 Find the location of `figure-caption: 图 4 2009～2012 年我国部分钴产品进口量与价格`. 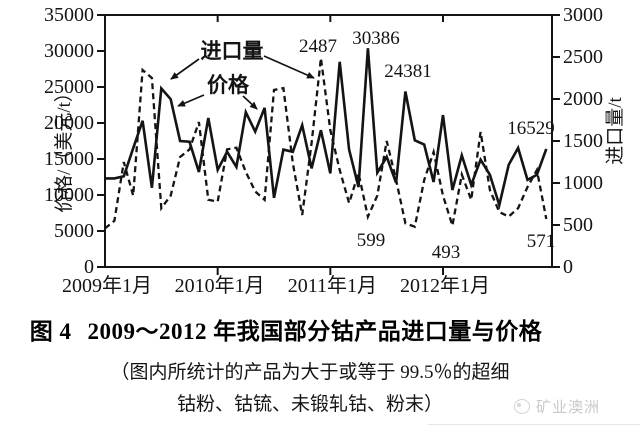

figure-caption: 图 4 2009～2012 年我国部分钴产品进口量与价格 is located at coordinates (286, 329).